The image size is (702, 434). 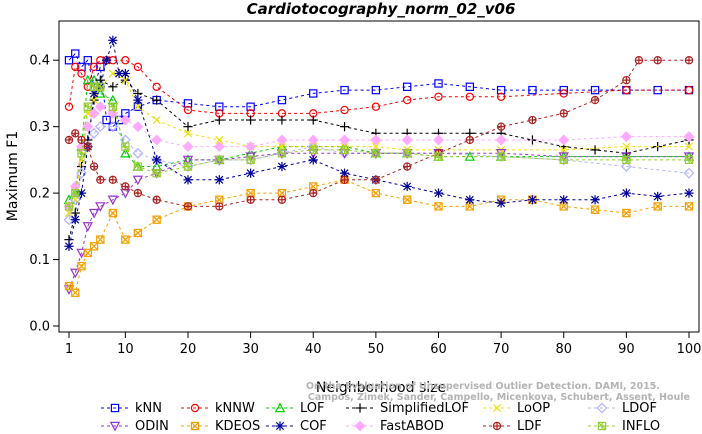 What do you see at coordinates (313, 426) in the screenshot?
I see `legend-label: COF` at bounding box center [313, 426].